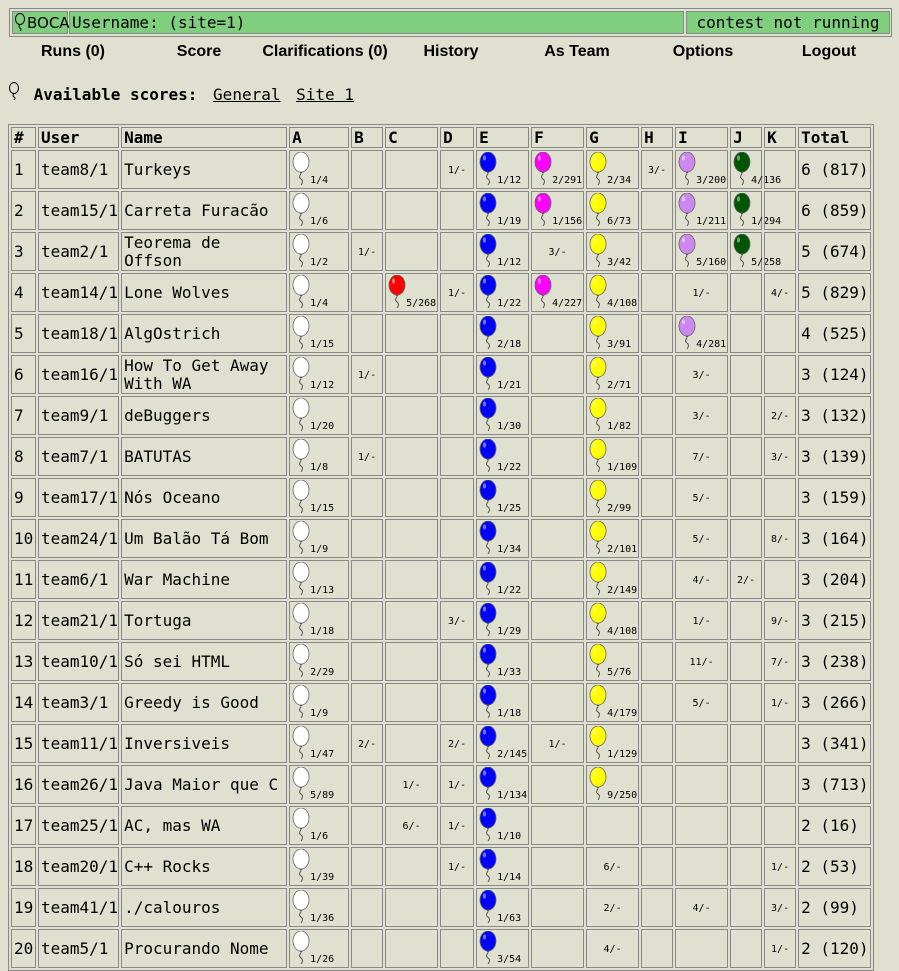  What do you see at coordinates (412, 292) in the screenshot?
I see `problem-cell-c: 5/268` at bounding box center [412, 292].